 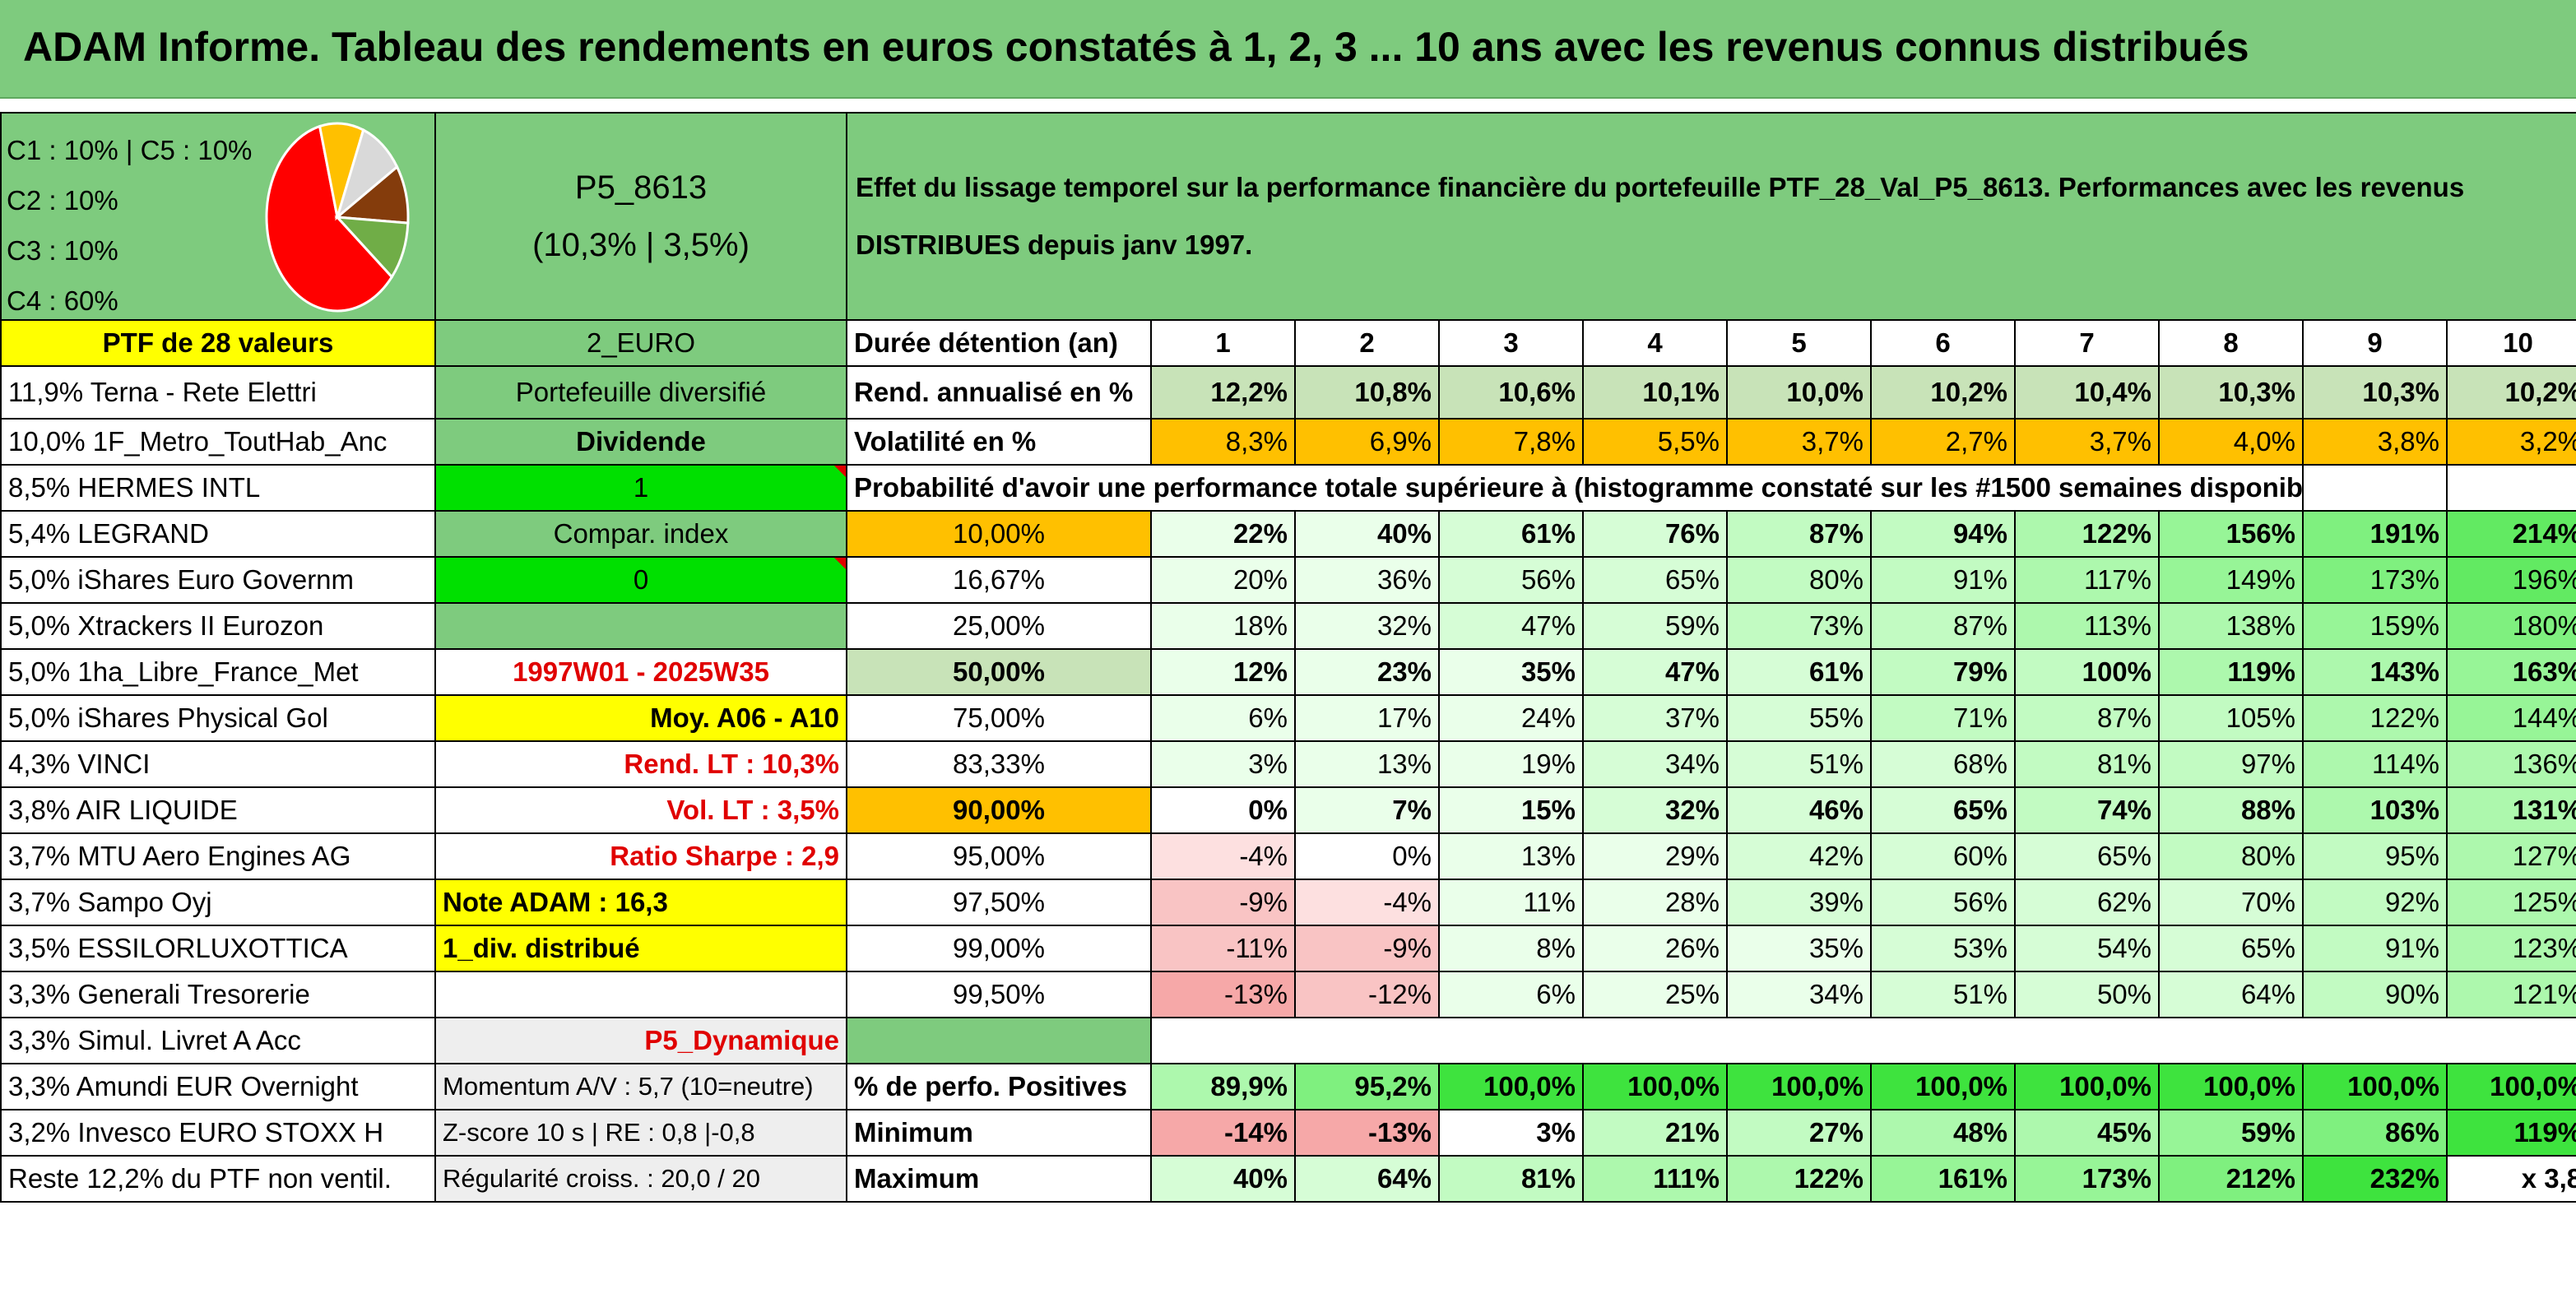 I want to click on probability-value: 42%, so click(x=1799, y=856).